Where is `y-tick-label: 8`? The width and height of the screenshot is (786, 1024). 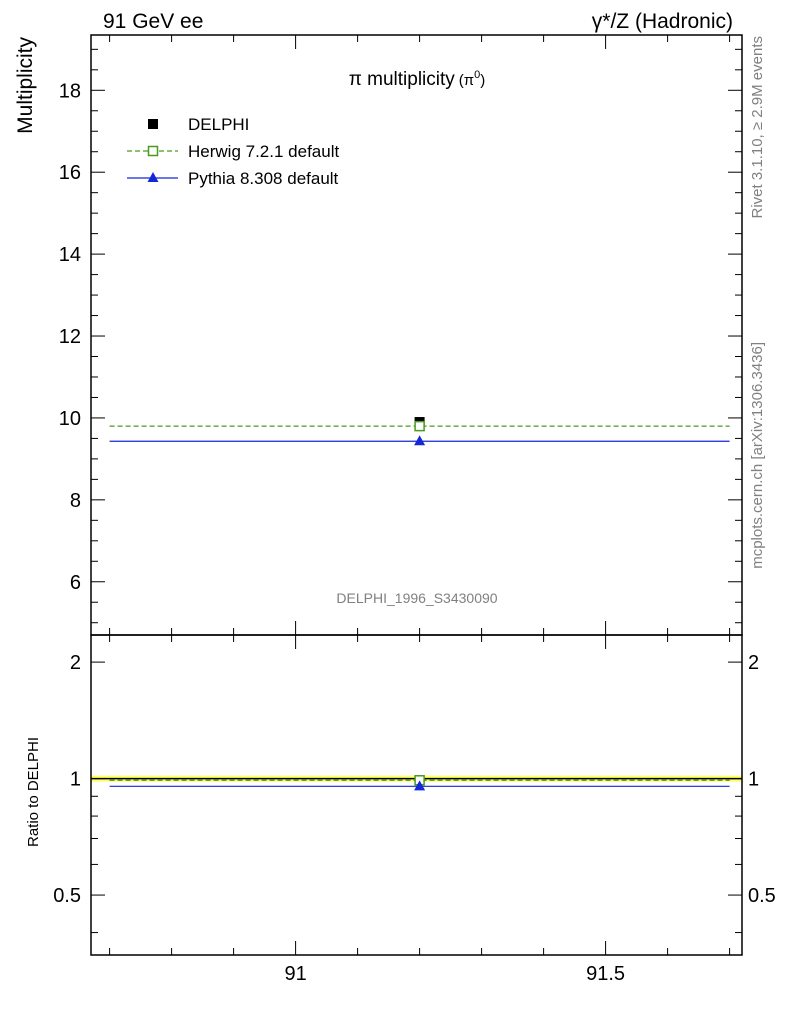
y-tick-label: 8 is located at coordinates (75, 501).